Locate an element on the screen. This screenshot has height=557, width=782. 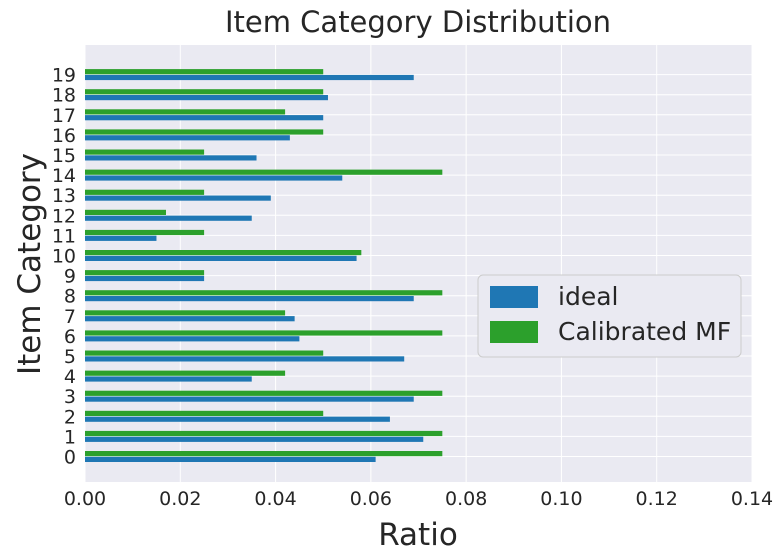
x-tick-label: 0.12 is located at coordinates (657, 499).